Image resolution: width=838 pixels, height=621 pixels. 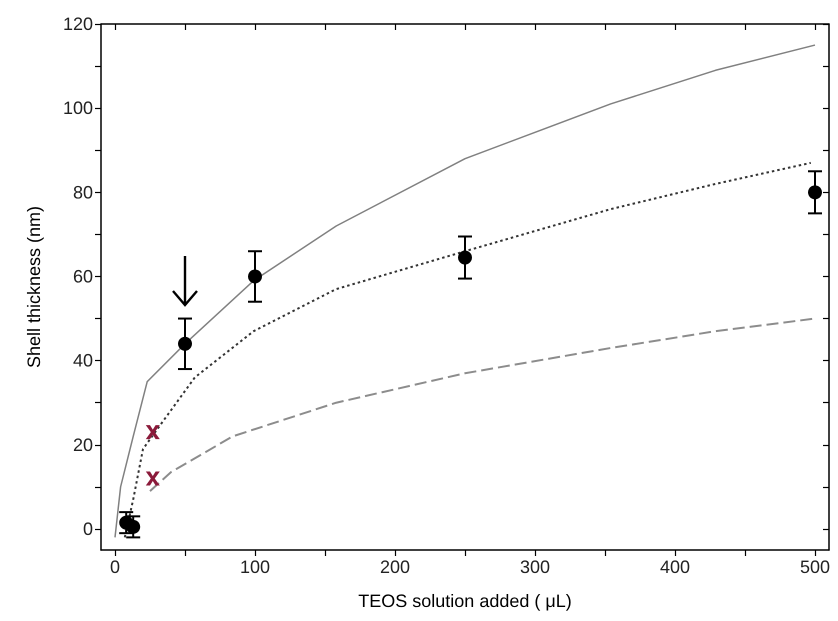 I want to click on x-tick-label: 100, so click(x=255, y=567).